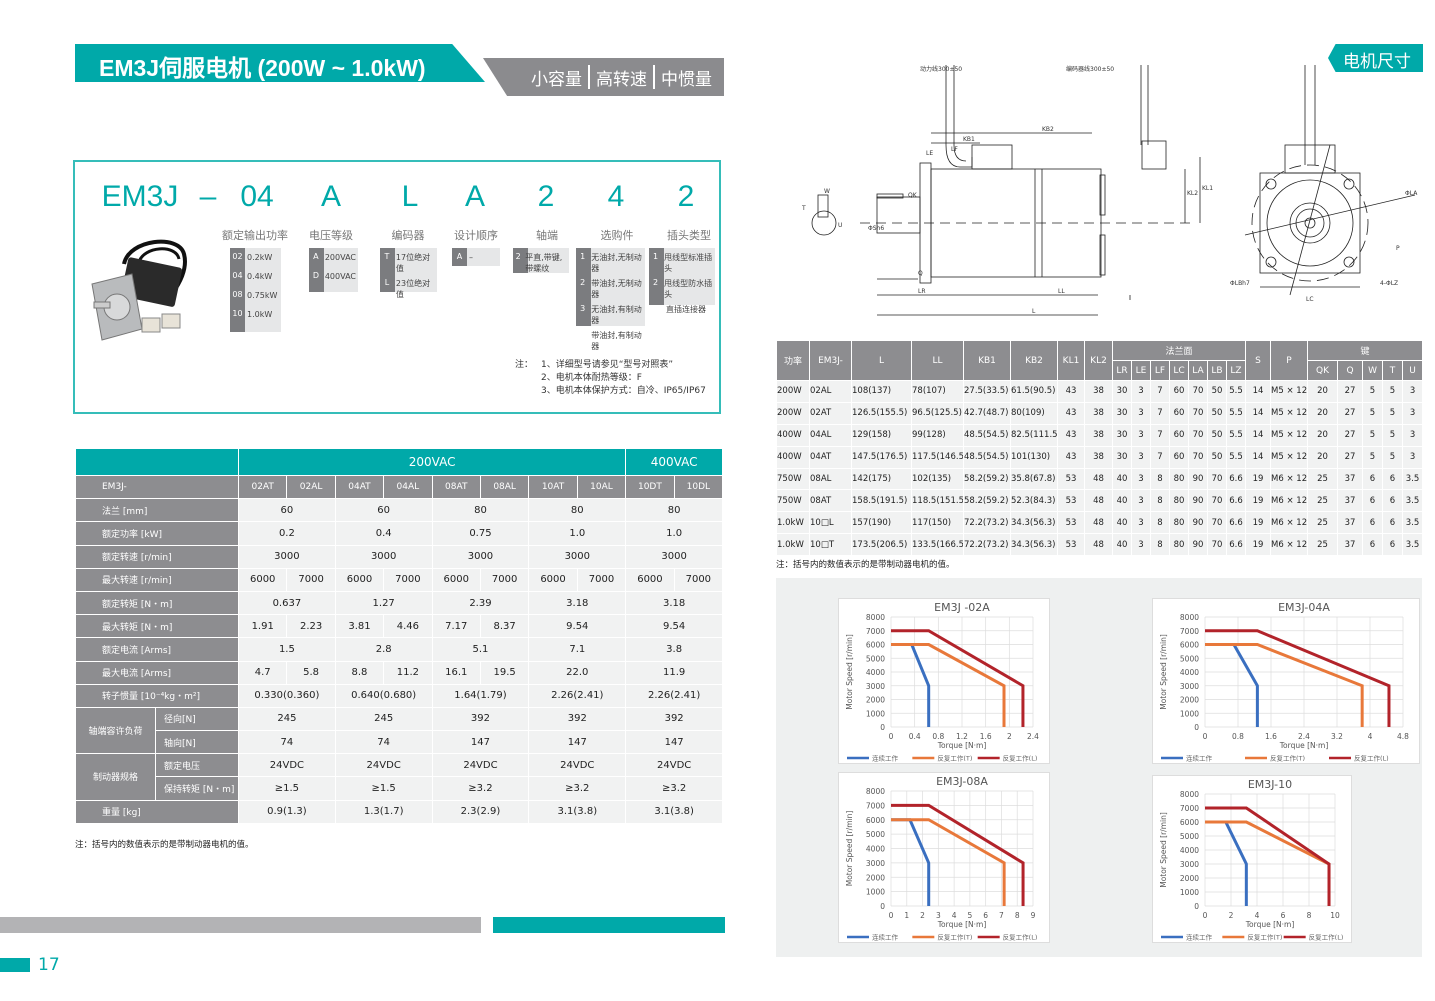  Describe the element at coordinates (915, 736) in the screenshot. I see `x-tick-label: 0.4` at that location.